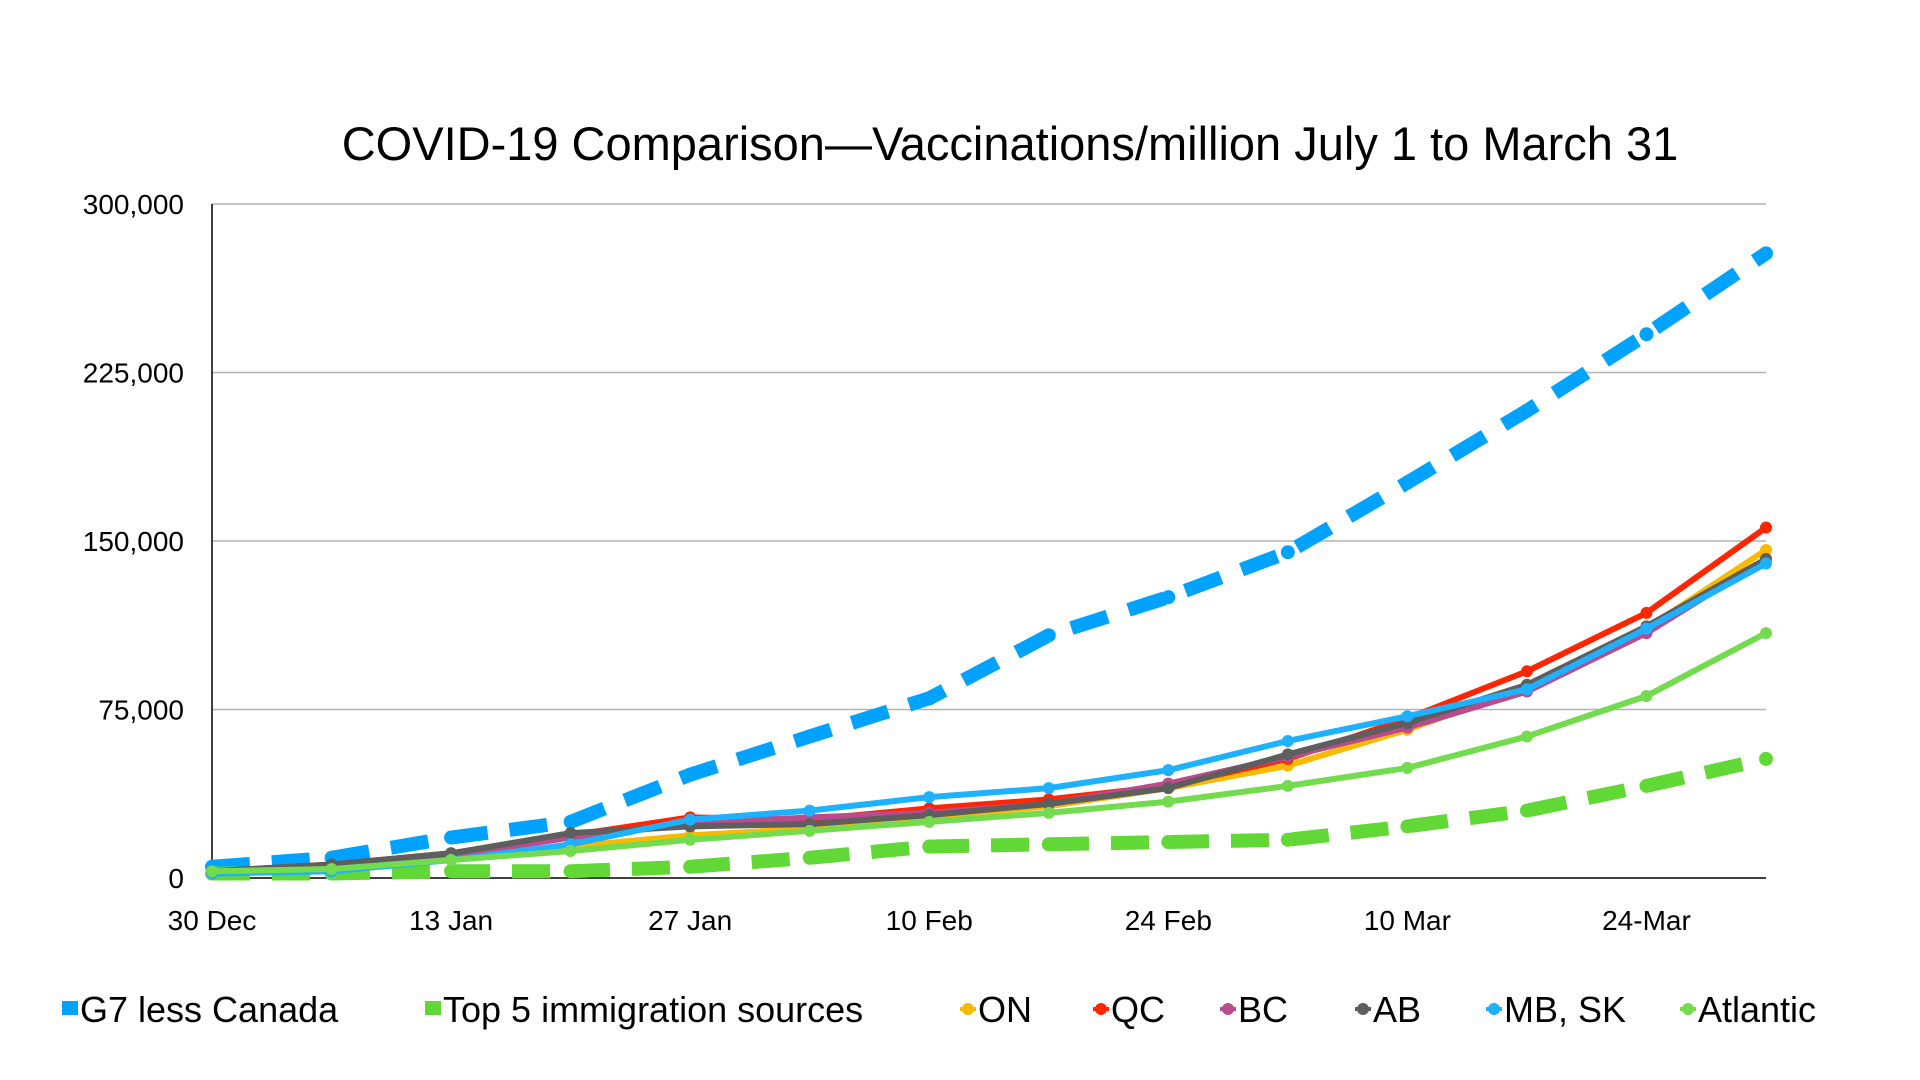  I want to click on legend-item: QC, so click(1129, 1009).